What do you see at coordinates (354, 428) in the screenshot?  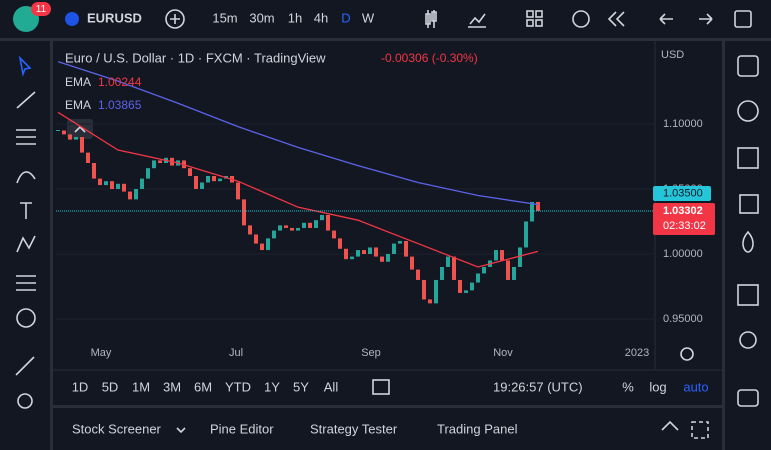 I see `bottom-tab: Strategy Tester` at bounding box center [354, 428].